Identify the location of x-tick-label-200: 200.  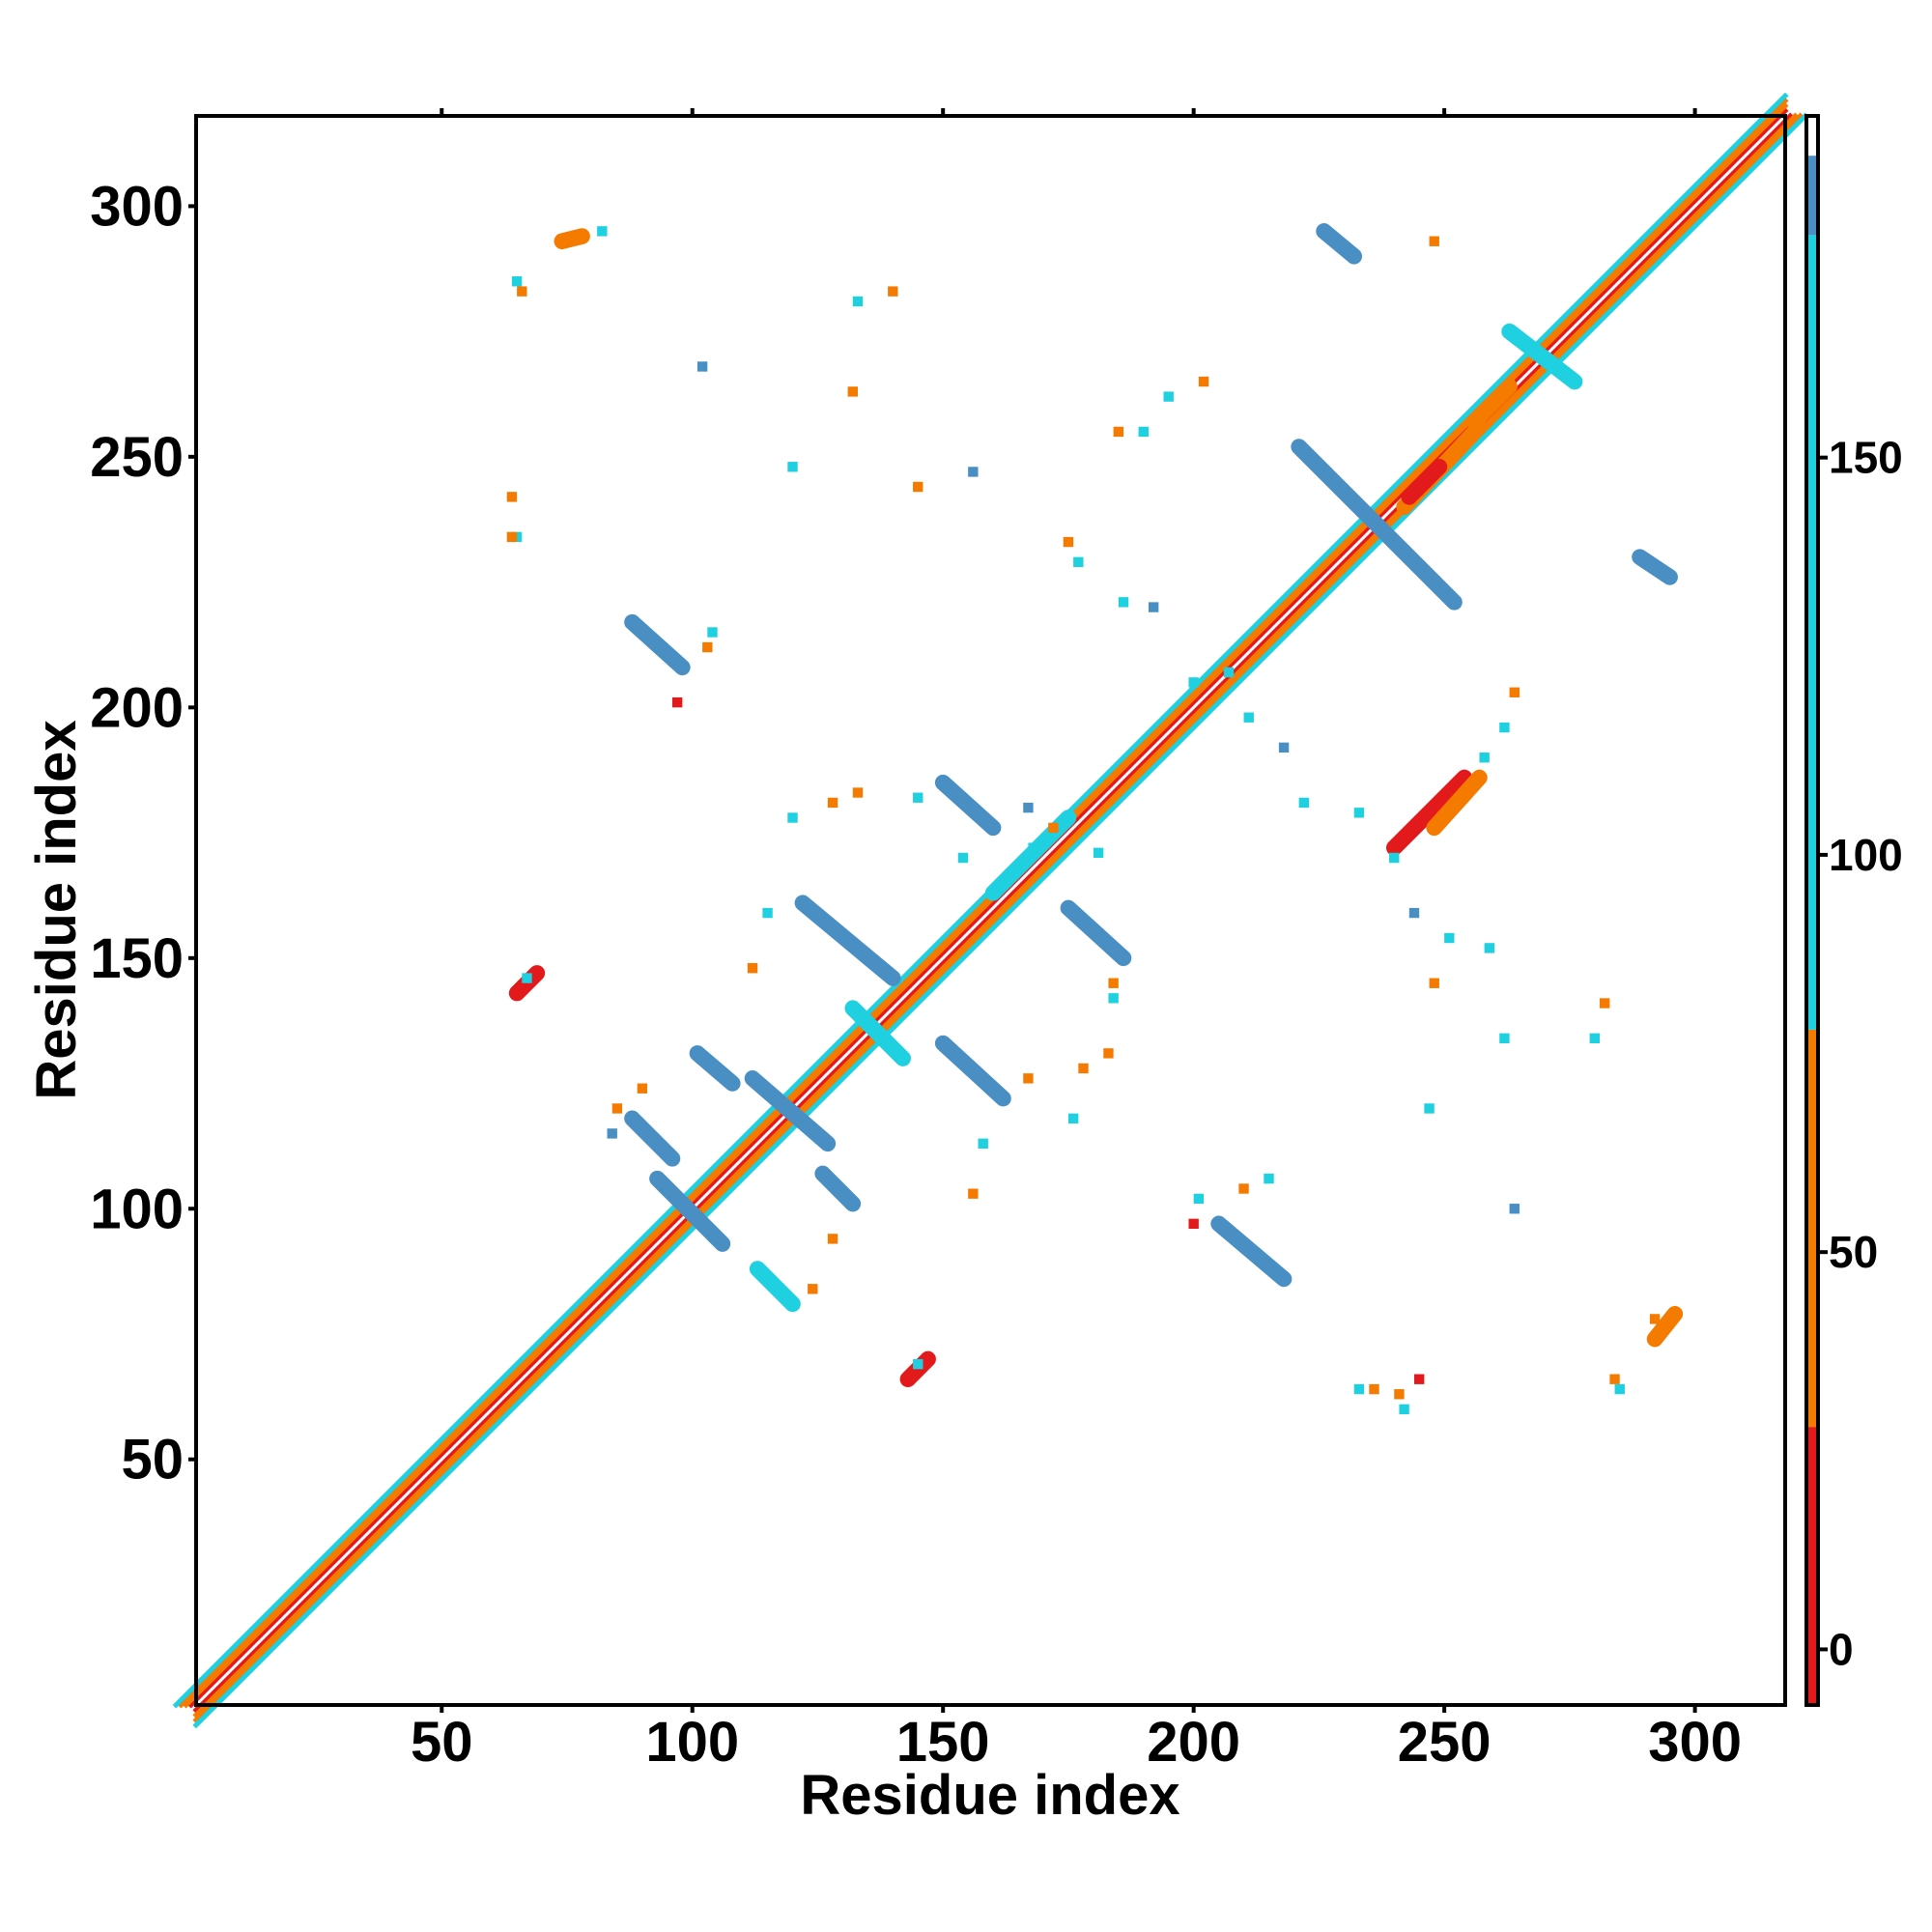
(1193, 1742).